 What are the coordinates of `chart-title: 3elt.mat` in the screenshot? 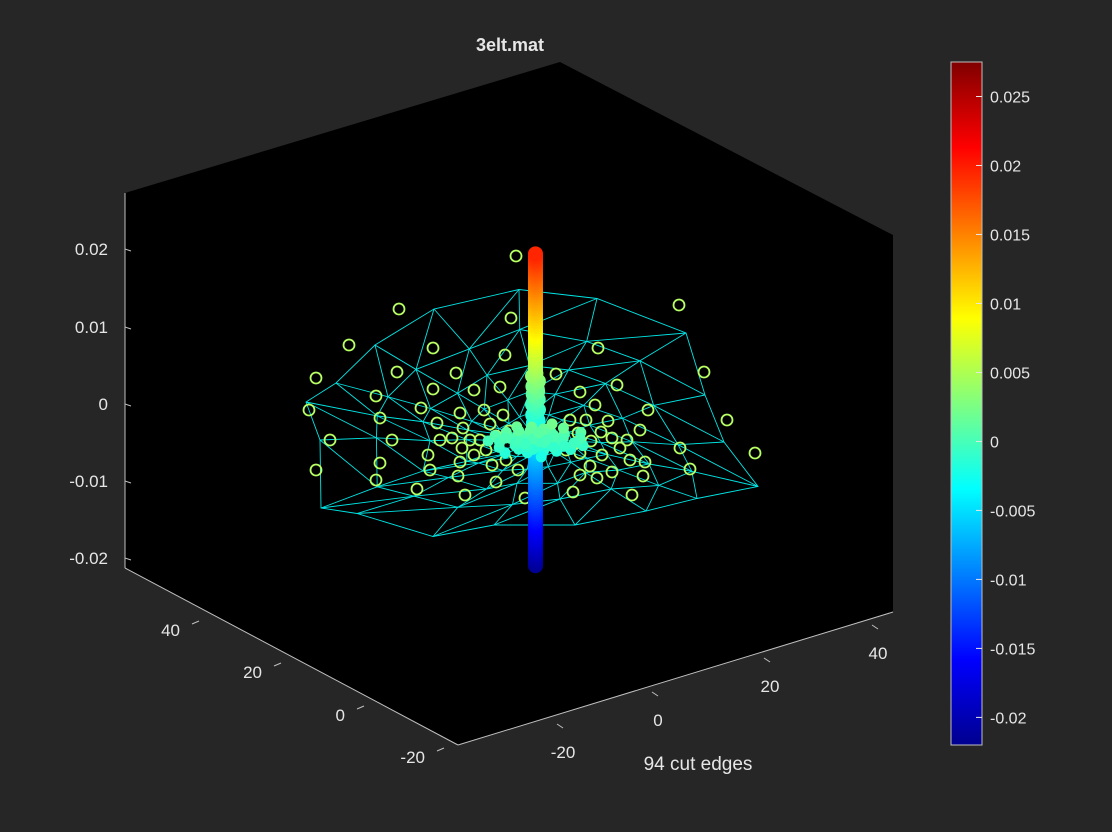 It's located at (510, 45).